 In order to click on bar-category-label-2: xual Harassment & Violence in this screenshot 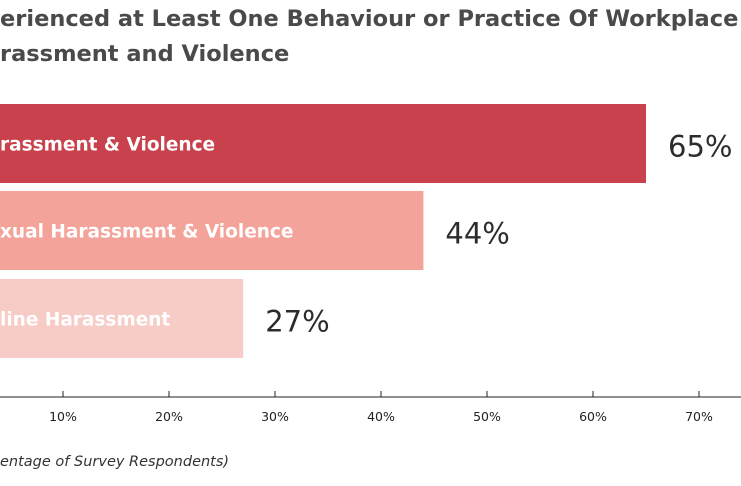, I will do `click(146, 232)`.